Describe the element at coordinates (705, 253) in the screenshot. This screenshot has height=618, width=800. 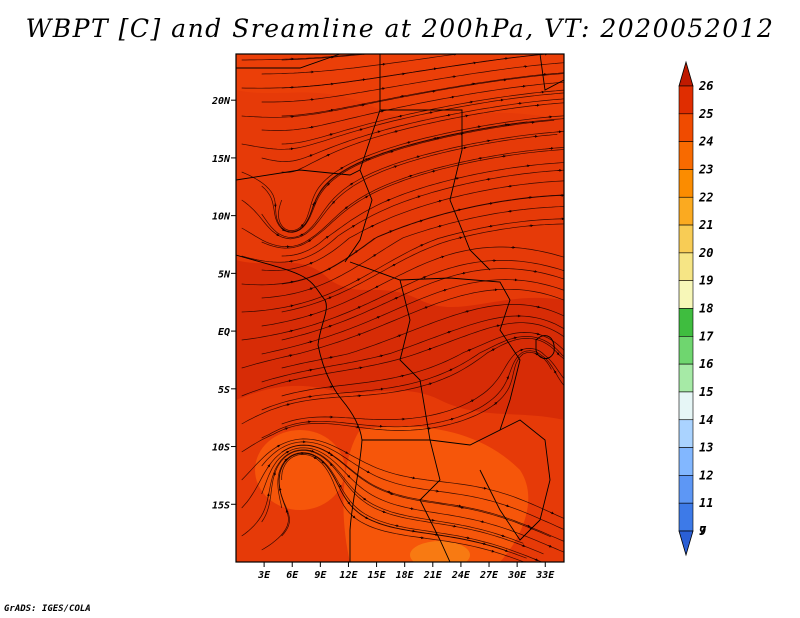
I see `colorbar-label: 20` at that location.